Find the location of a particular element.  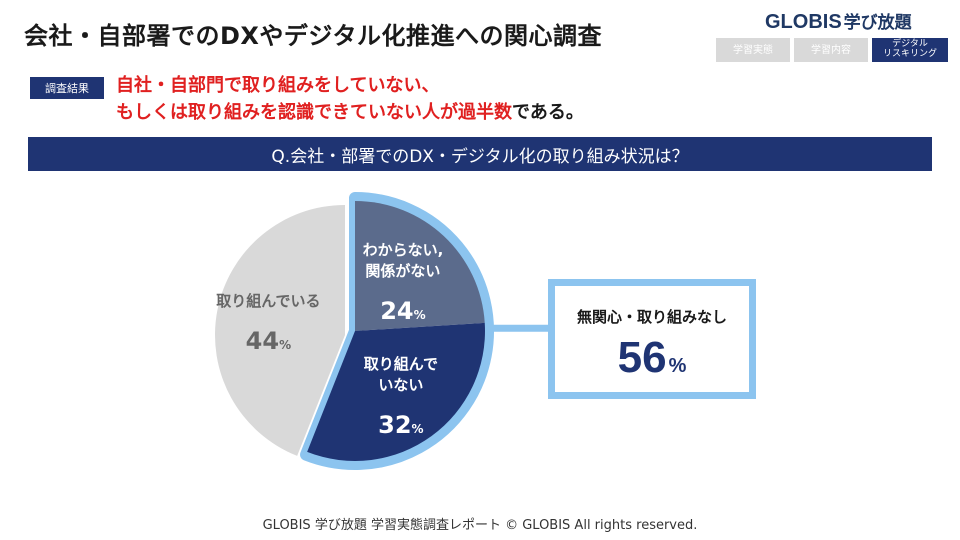

pie-value-number-0: 24 is located at coordinates (396, 311).